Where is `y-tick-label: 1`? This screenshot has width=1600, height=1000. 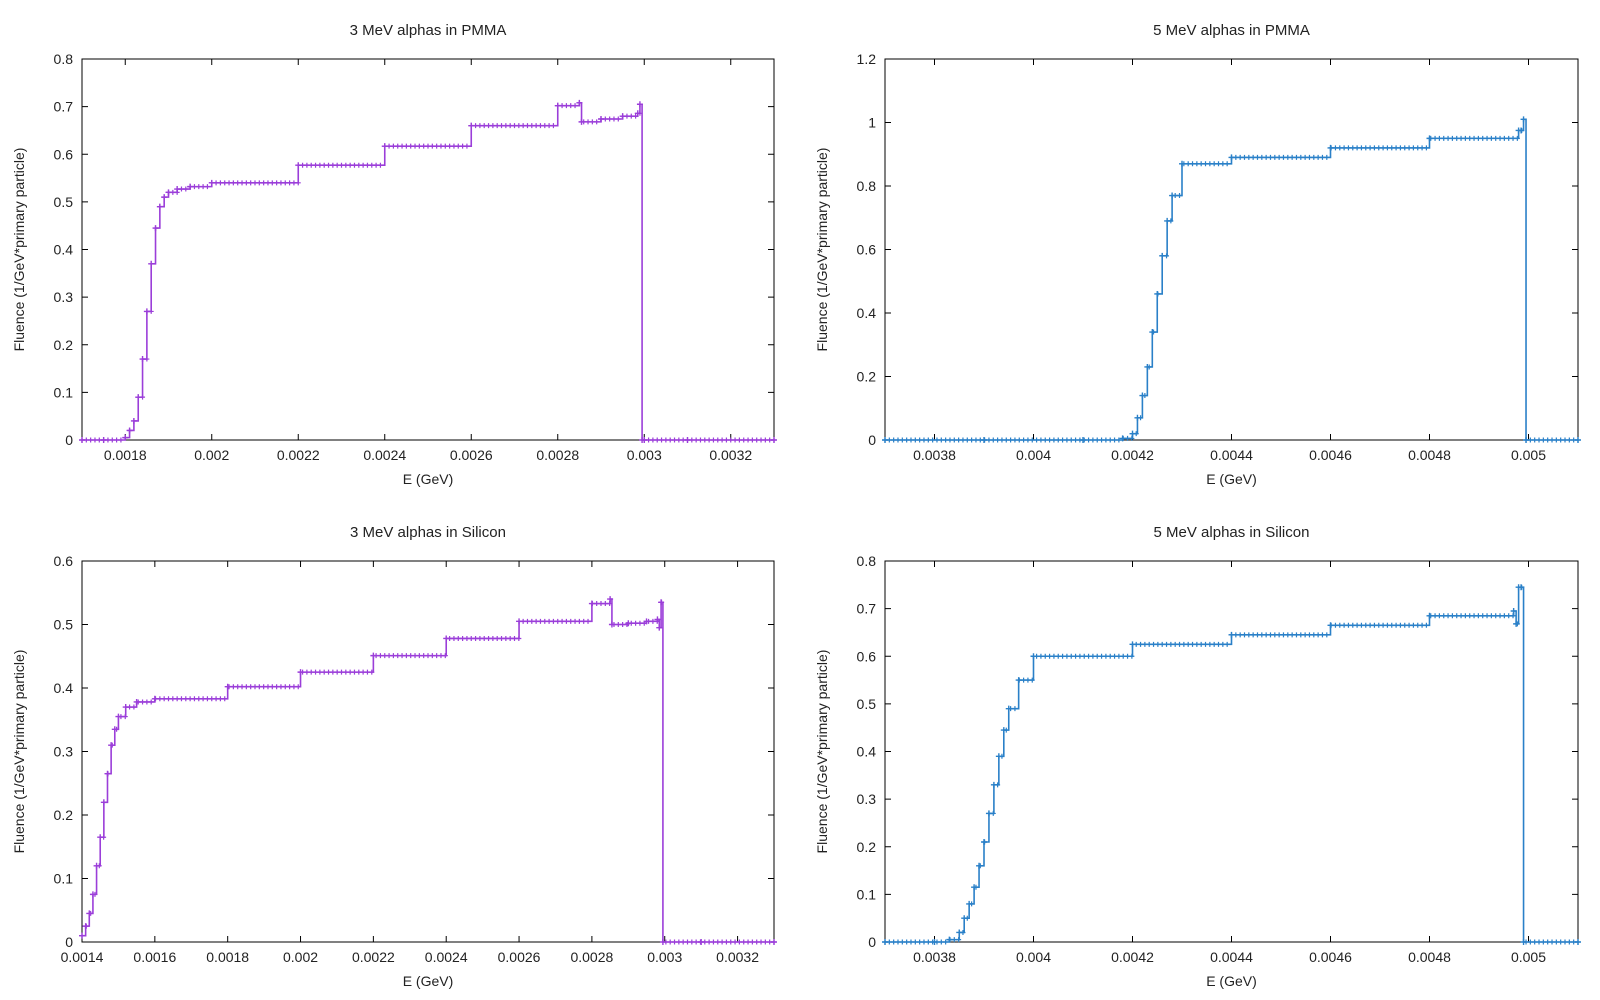
y-tick-label: 1 is located at coordinates (872, 123).